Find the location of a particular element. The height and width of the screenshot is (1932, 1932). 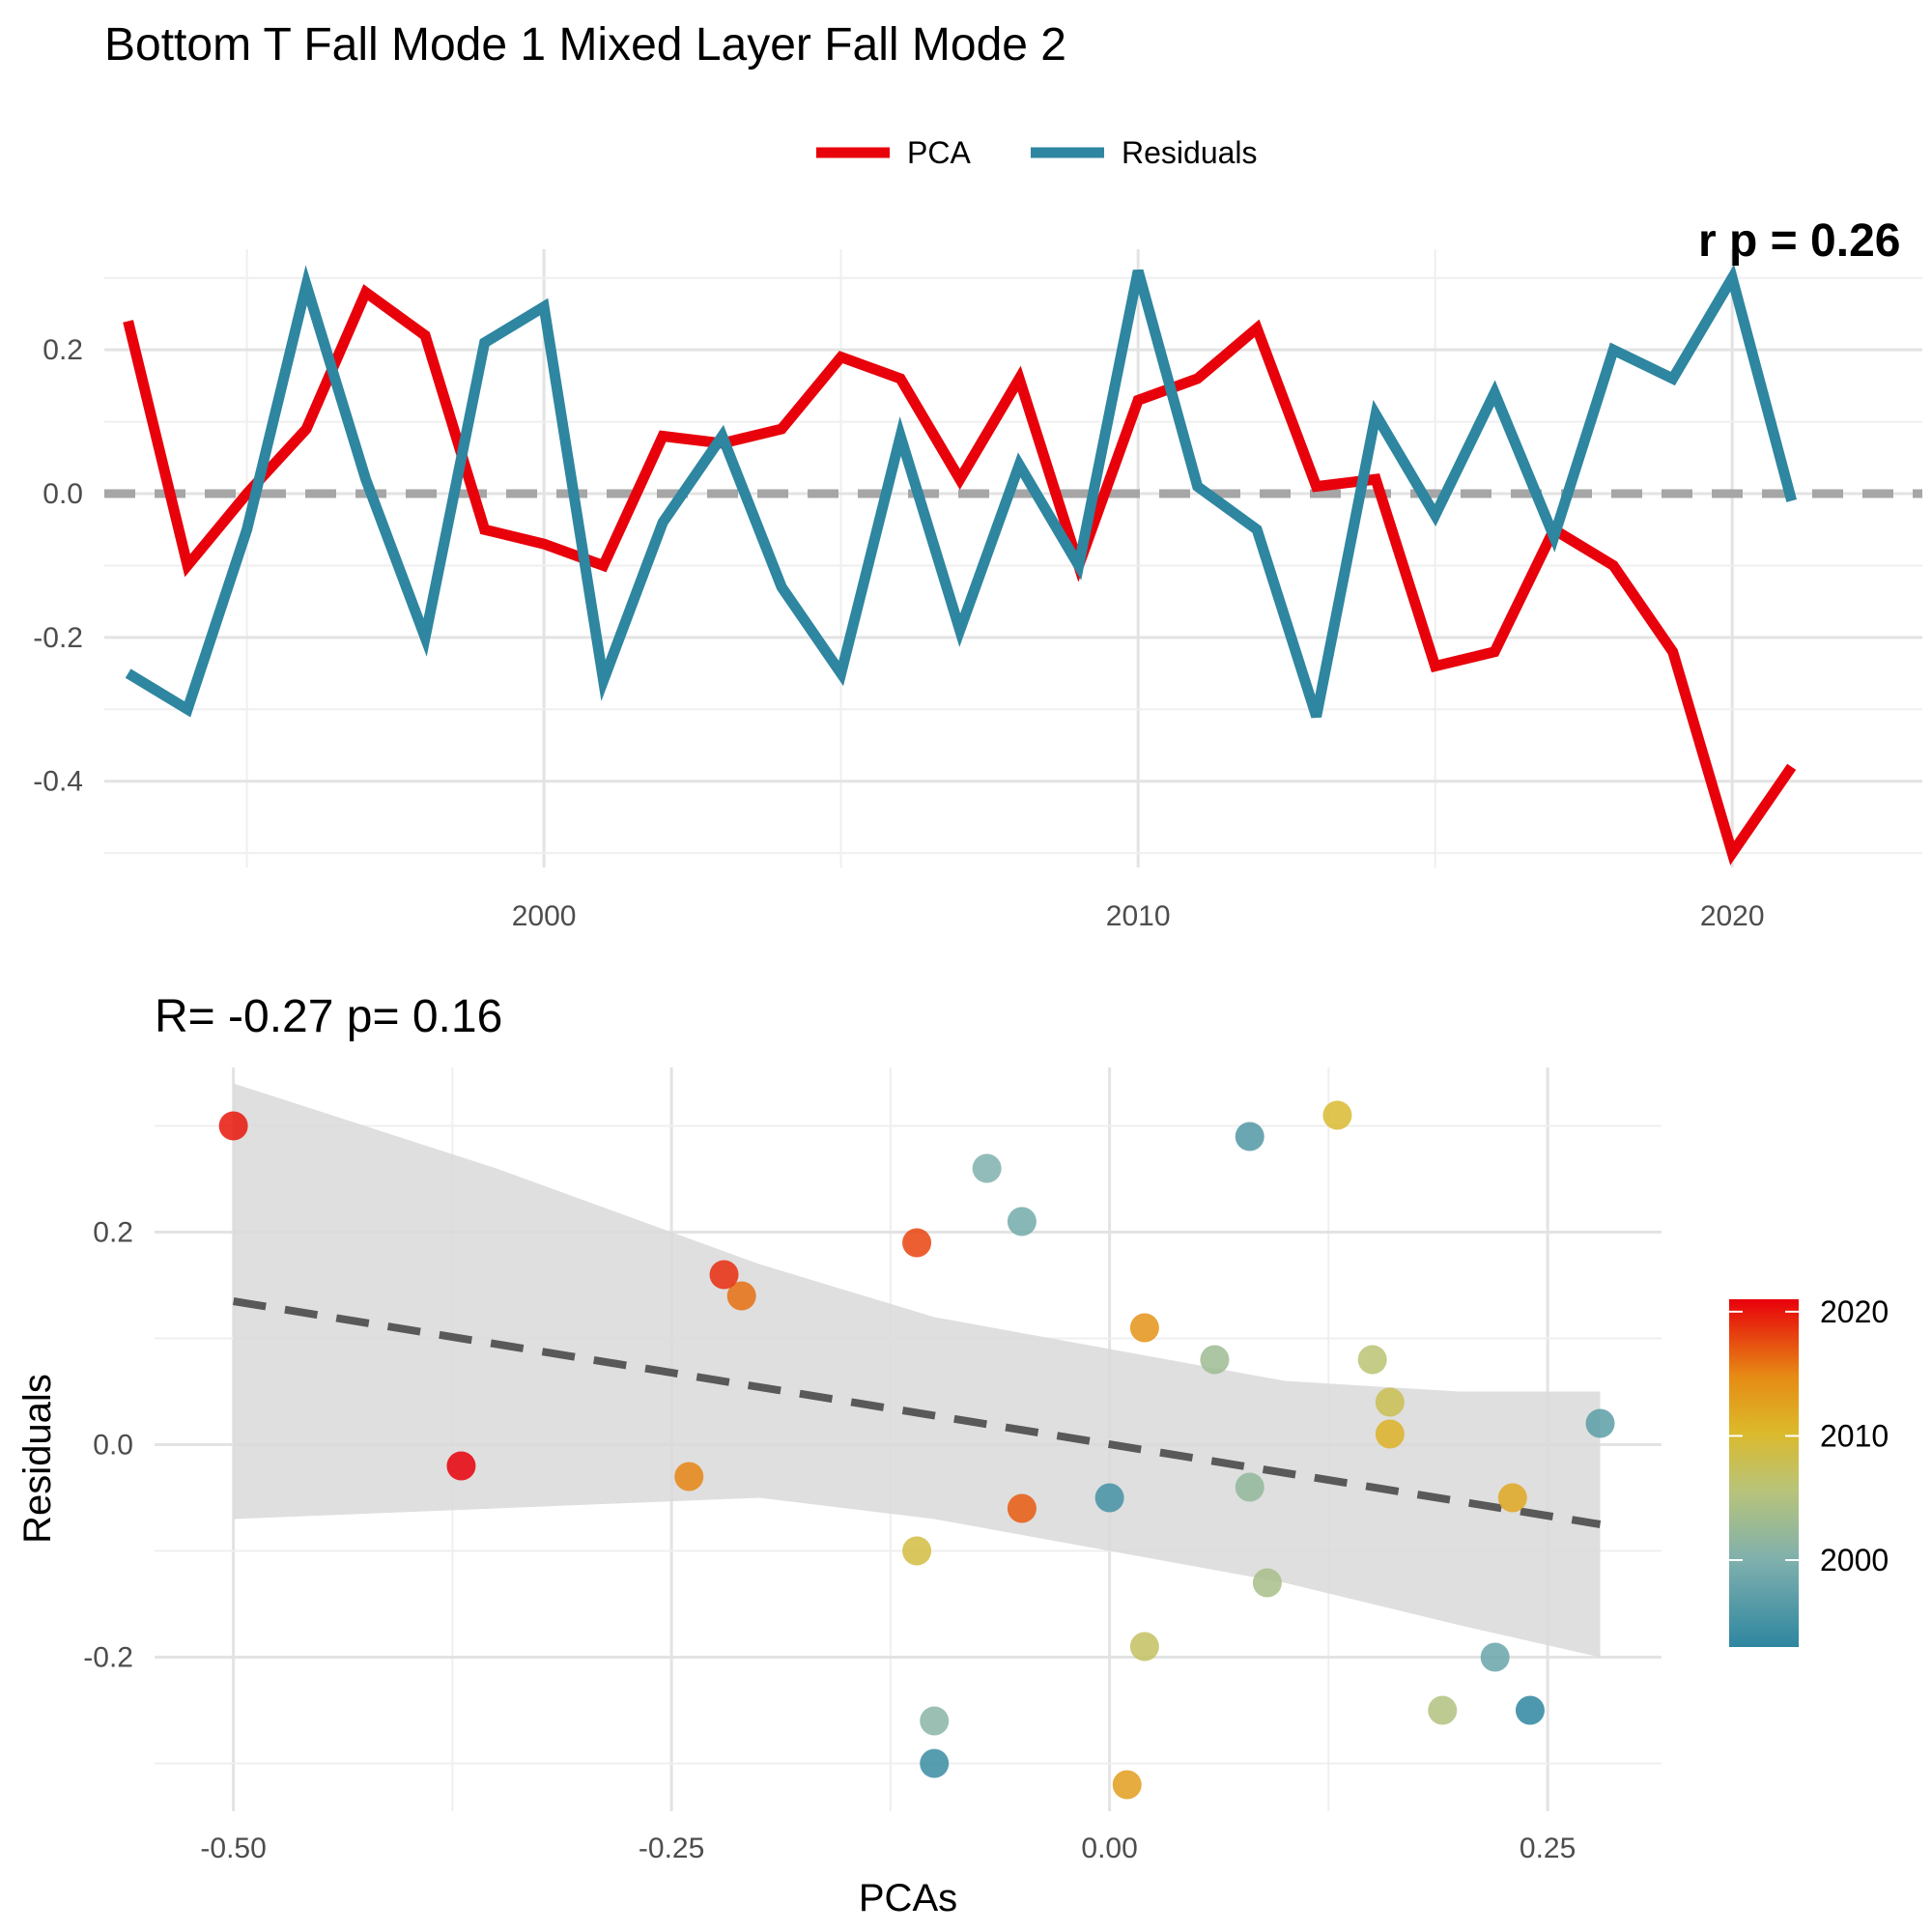

y-axis-title: Residuals is located at coordinates (37, 1459).